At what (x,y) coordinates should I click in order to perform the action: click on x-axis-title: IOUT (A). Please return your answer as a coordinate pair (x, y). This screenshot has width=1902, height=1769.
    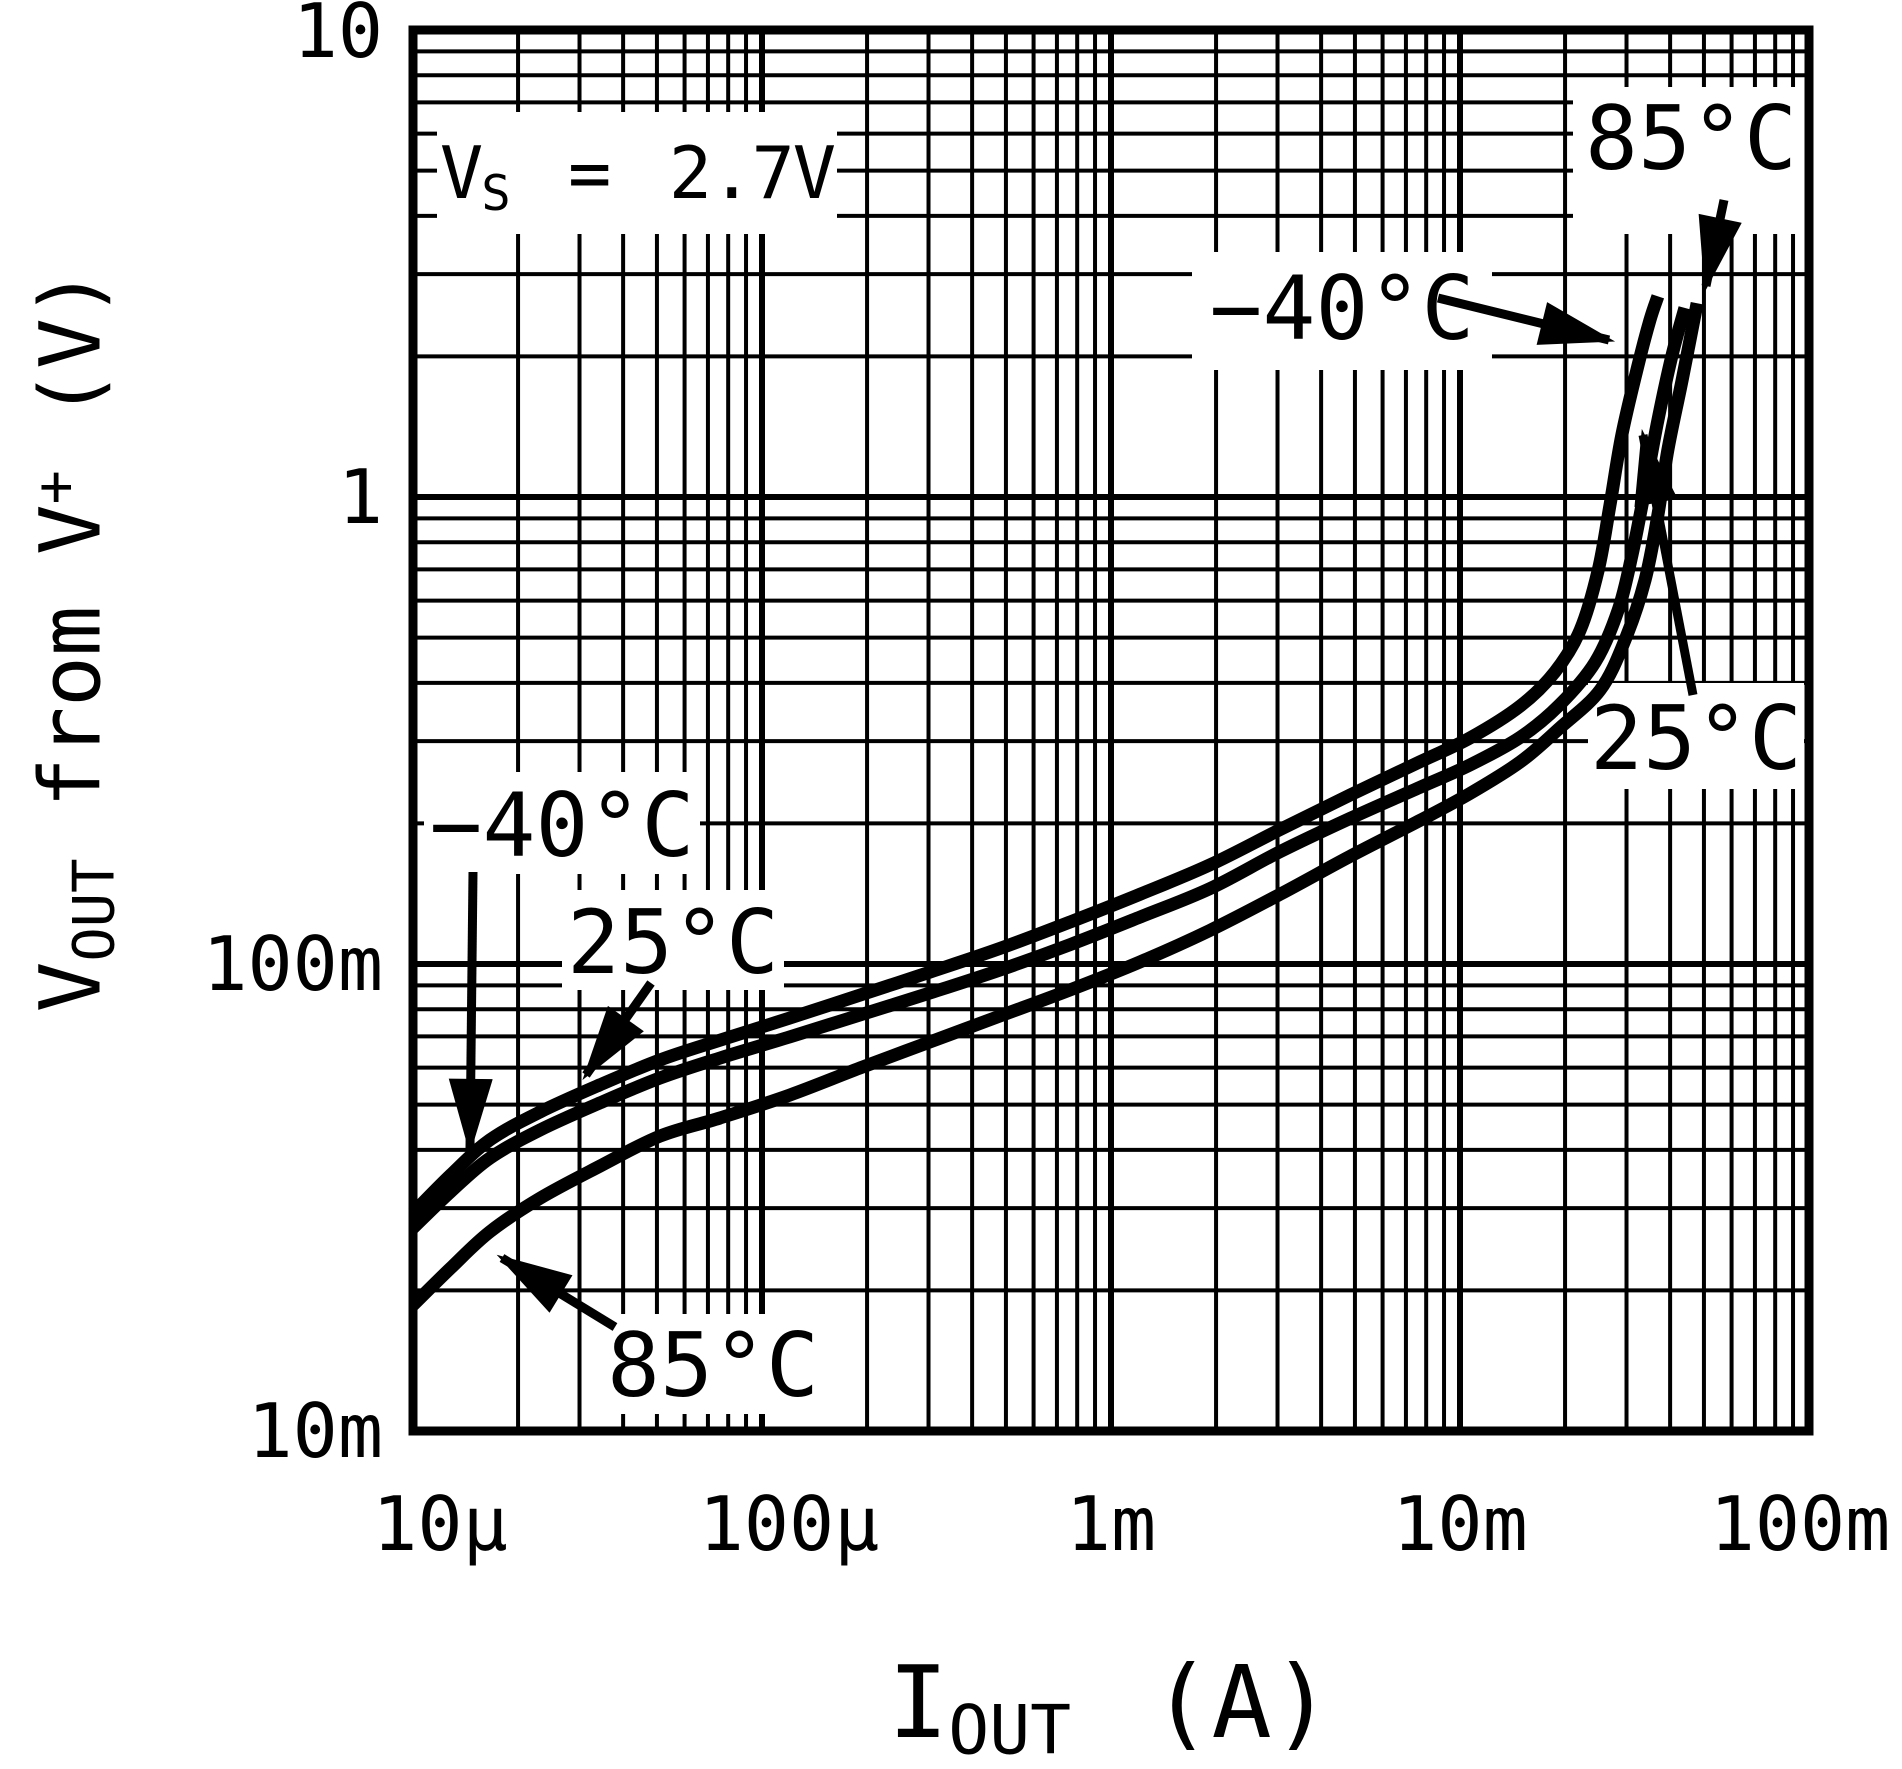
    Looking at the image, I should click on (1110, 1706).